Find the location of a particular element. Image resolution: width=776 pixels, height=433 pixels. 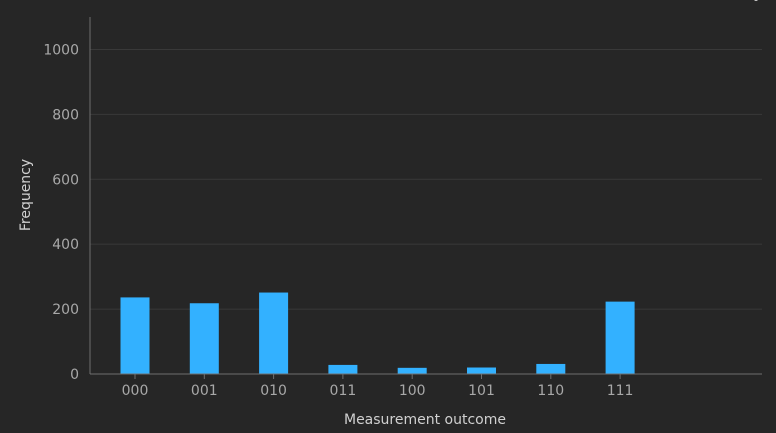

y-tick-label: 200 is located at coordinates (65, 310).